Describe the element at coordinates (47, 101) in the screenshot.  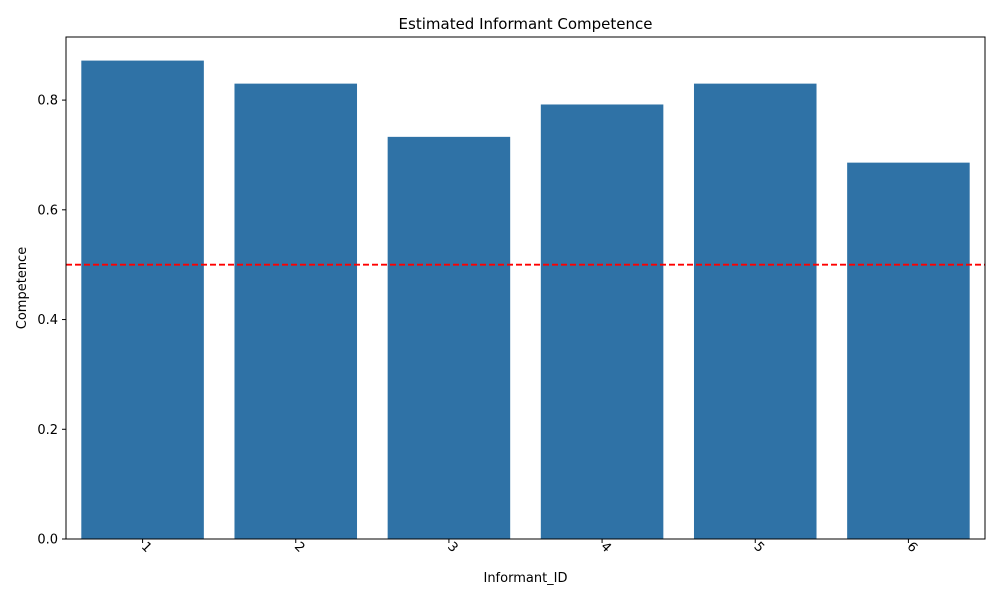
I see `y-tick-label: 0.8` at that location.